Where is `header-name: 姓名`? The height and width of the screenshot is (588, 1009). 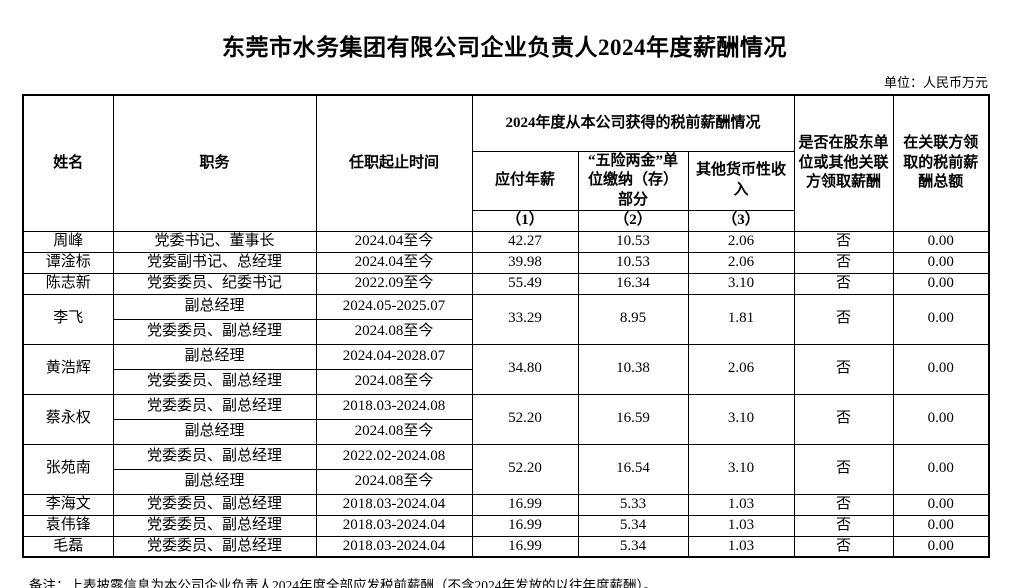
header-name: 姓名 is located at coordinates (68, 163).